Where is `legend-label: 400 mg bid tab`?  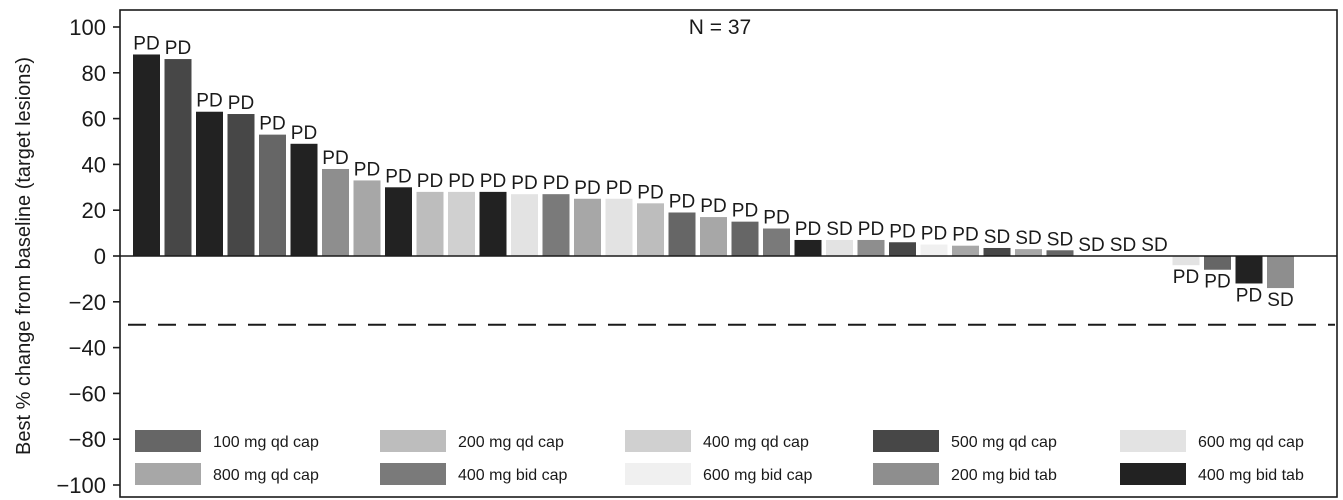
legend-label: 400 mg bid tab is located at coordinates (1251, 475).